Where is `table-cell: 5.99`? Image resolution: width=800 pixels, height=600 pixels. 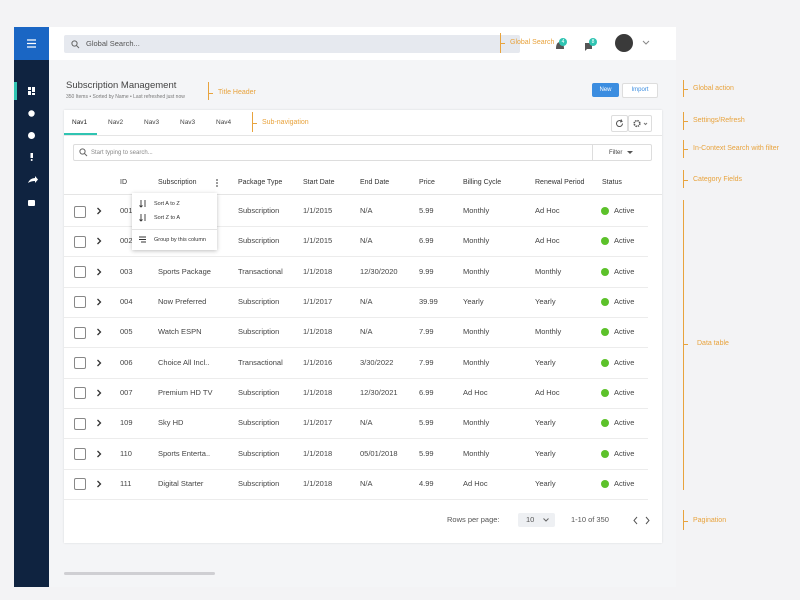
table-cell: 5.99 is located at coordinates (426, 453).